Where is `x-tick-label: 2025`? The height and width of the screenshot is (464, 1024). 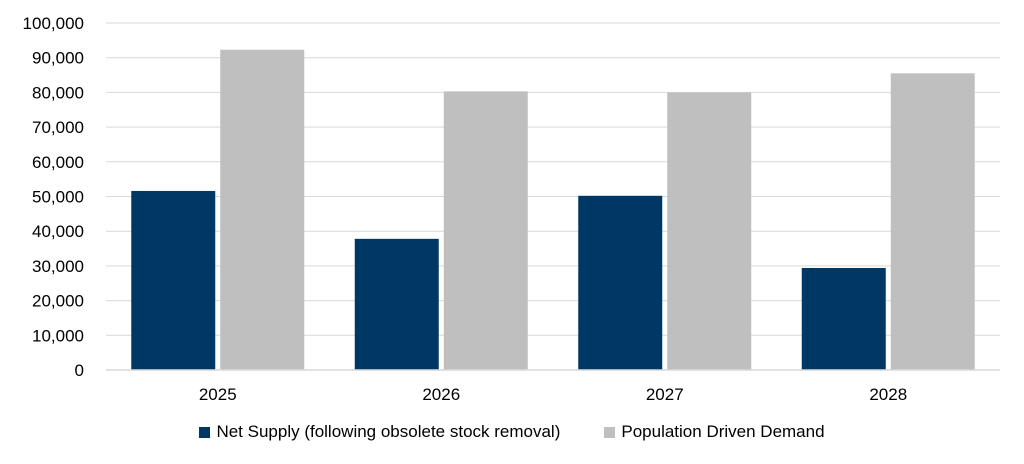
x-tick-label: 2025 is located at coordinates (218, 394).